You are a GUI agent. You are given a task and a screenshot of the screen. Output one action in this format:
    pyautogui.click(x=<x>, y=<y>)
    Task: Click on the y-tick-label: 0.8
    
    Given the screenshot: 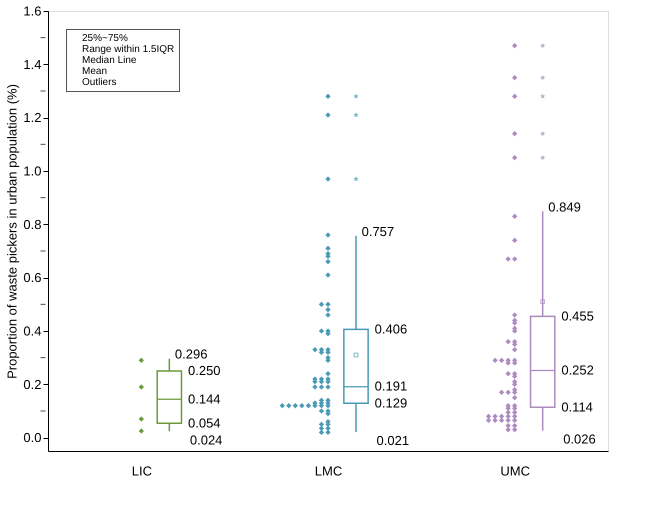 What is the action you would take?
    pyautogui.click(x=32, y=224)
    